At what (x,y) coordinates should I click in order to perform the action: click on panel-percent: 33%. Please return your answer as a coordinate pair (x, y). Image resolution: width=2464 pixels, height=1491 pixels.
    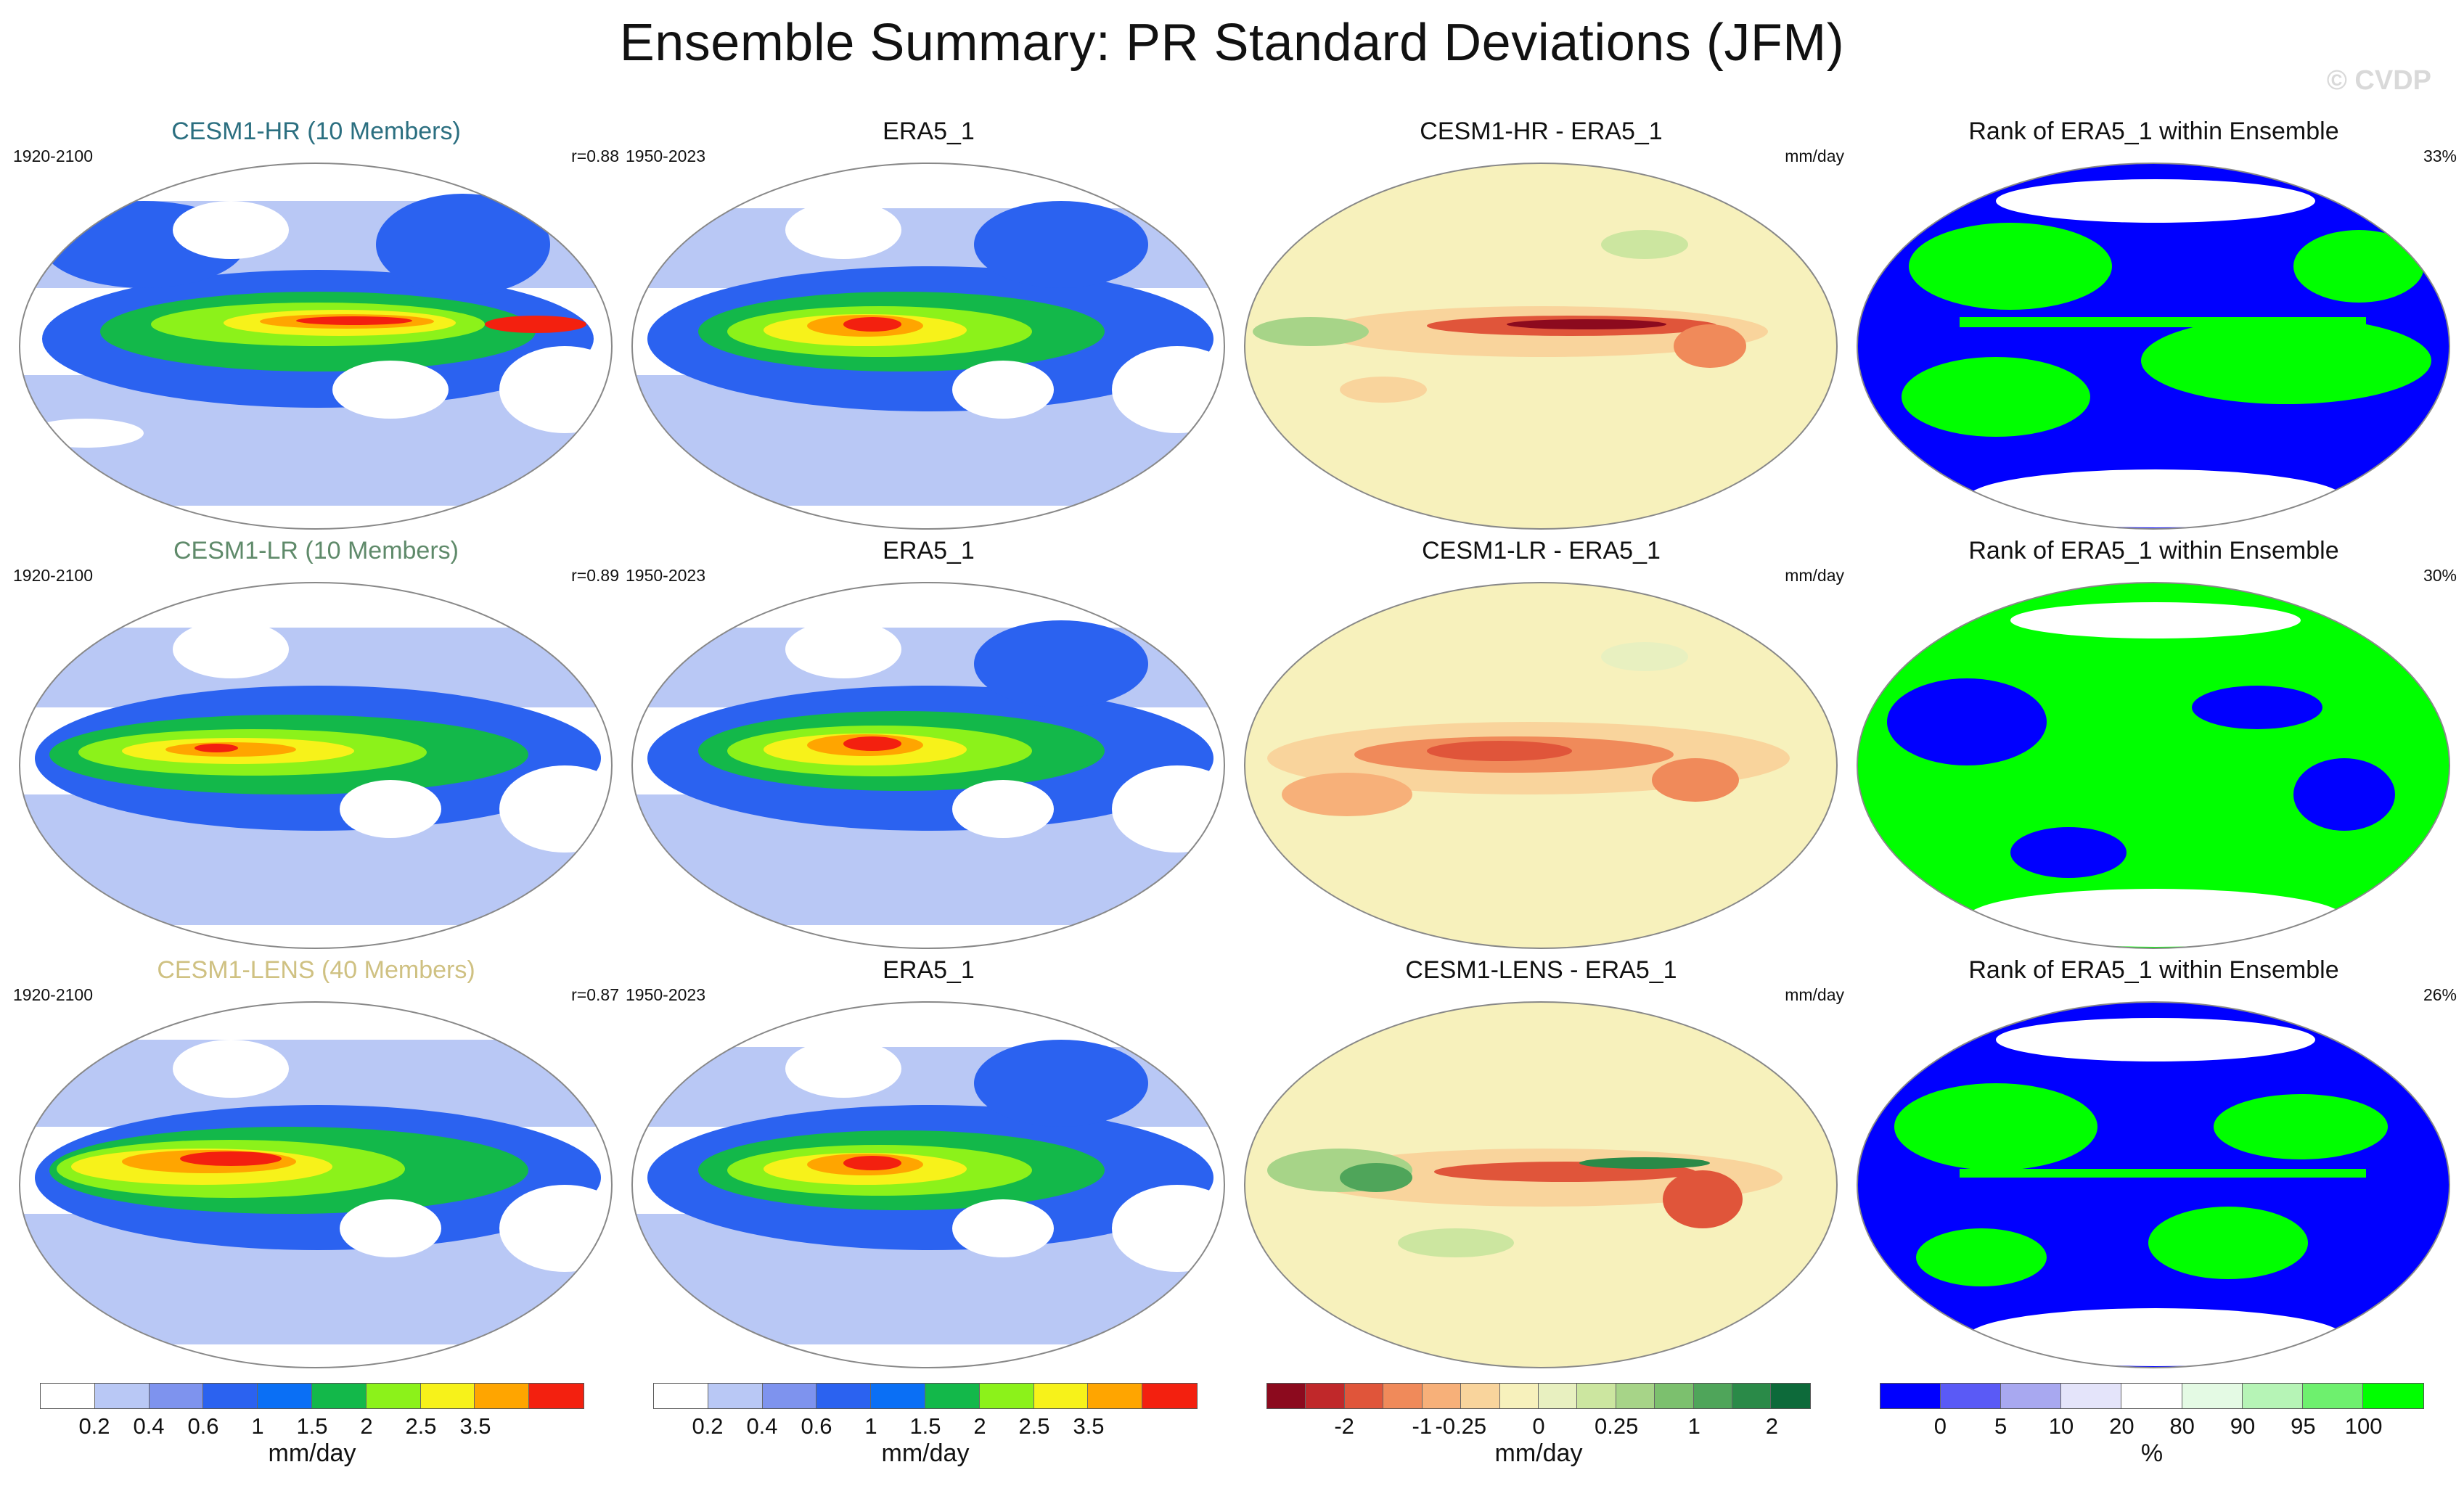
    Looking at the image, I should click on (2440, 156).